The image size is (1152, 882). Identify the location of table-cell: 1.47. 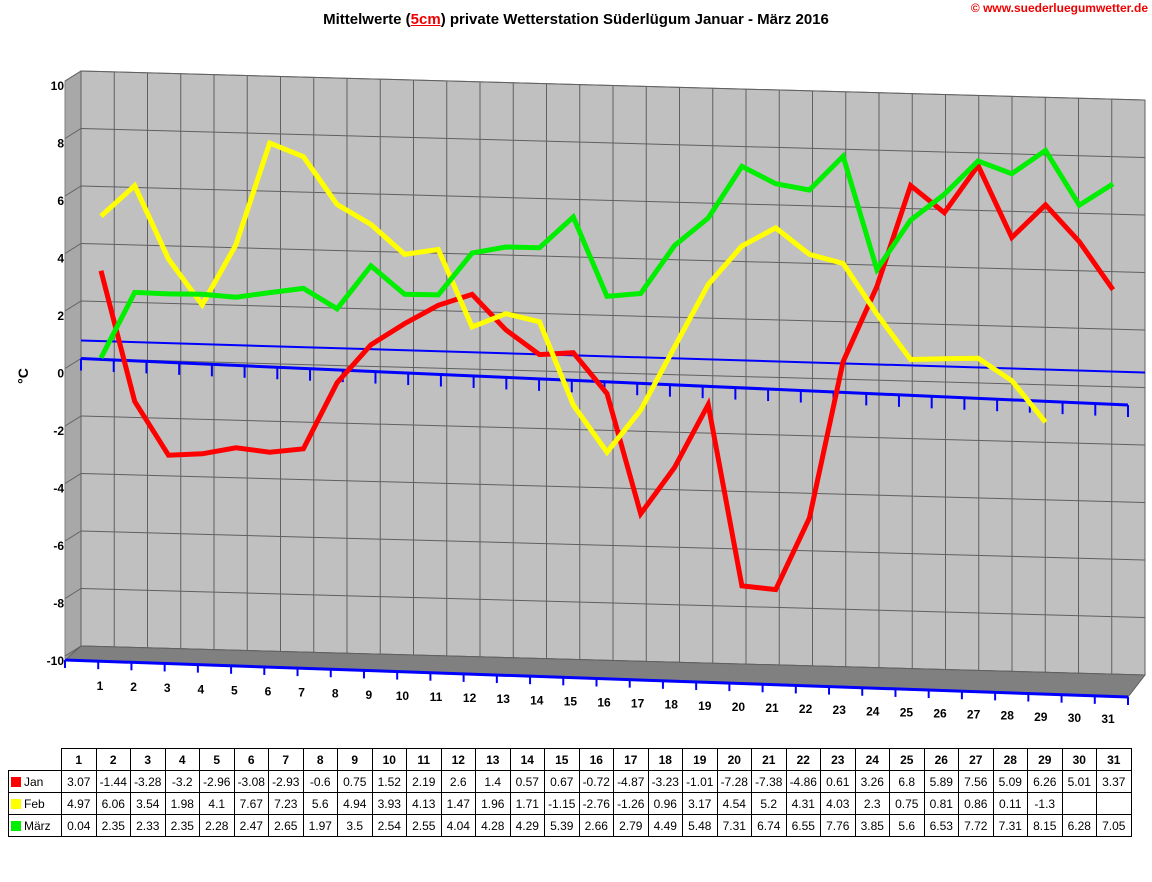
(458, 803).